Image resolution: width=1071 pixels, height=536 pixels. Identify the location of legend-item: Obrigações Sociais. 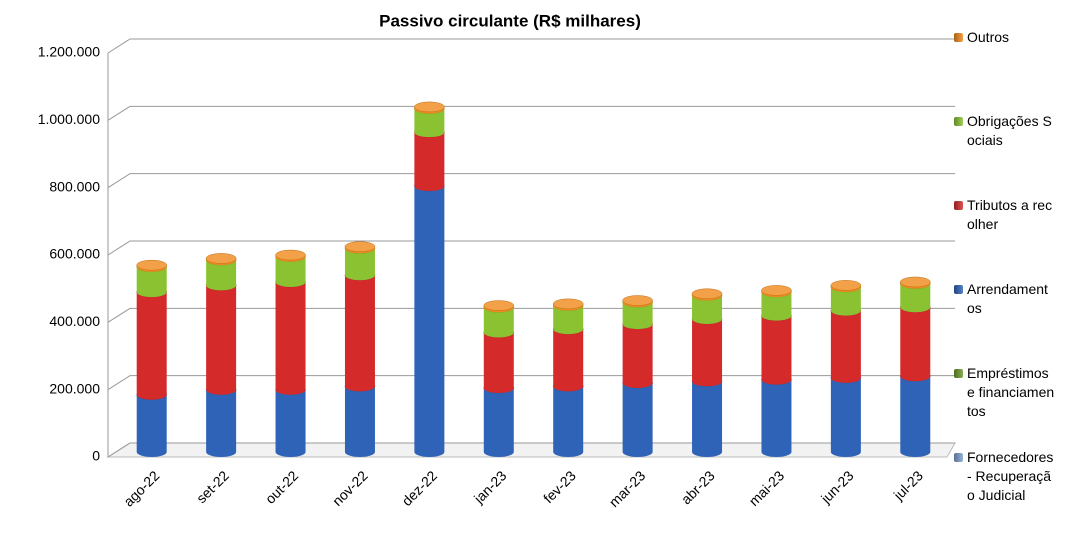
(1010, 131).